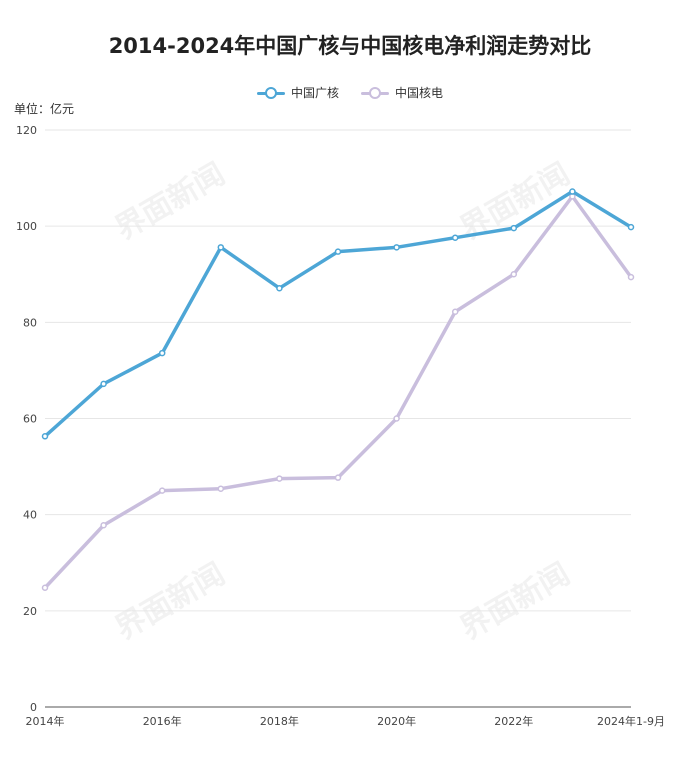 The image size is (700, 758). Describe the element at coordinates (631, 721) in the screenshot. I see `x-tick-label-10: 2024年1-9月` at that location.